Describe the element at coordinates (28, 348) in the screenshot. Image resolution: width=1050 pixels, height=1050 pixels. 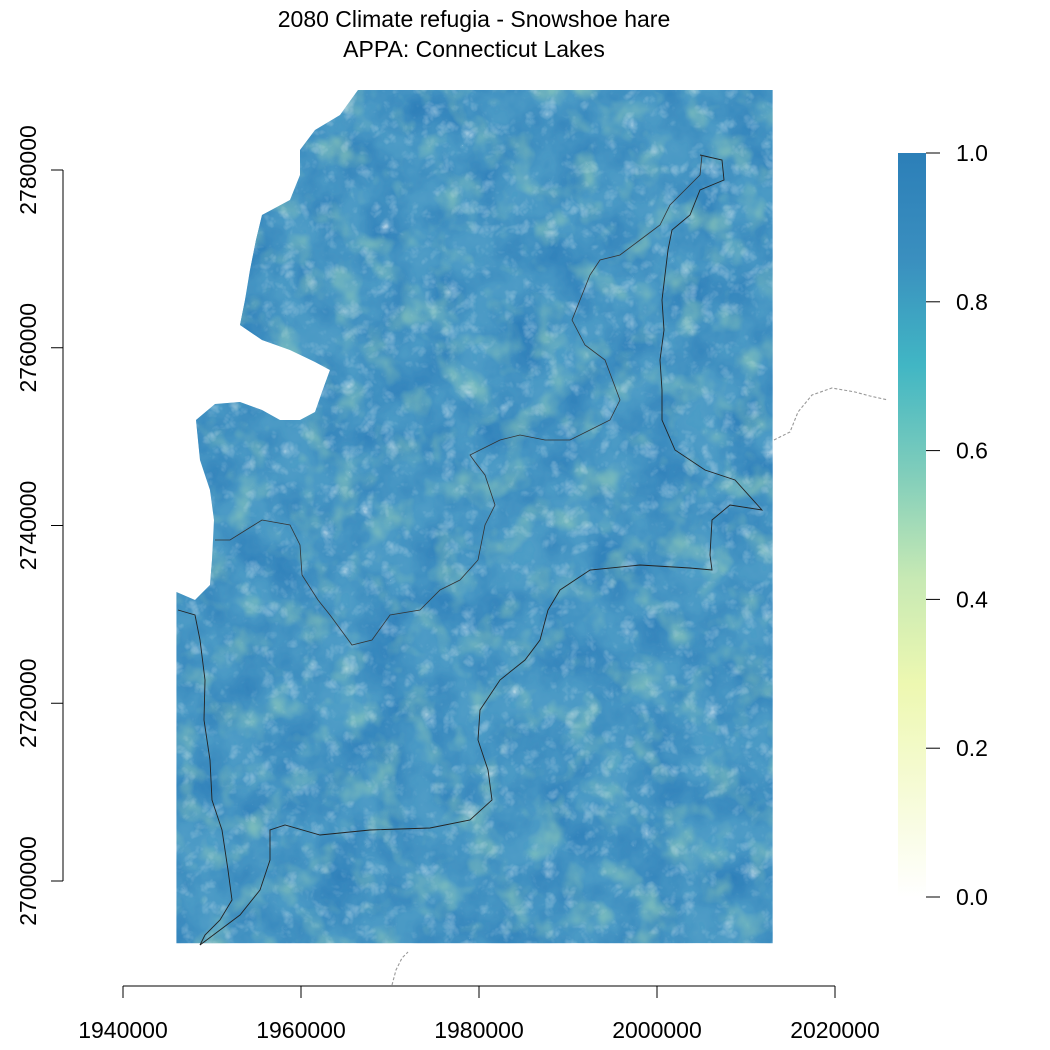
I see `y-tick-label: 2760000` at that location.